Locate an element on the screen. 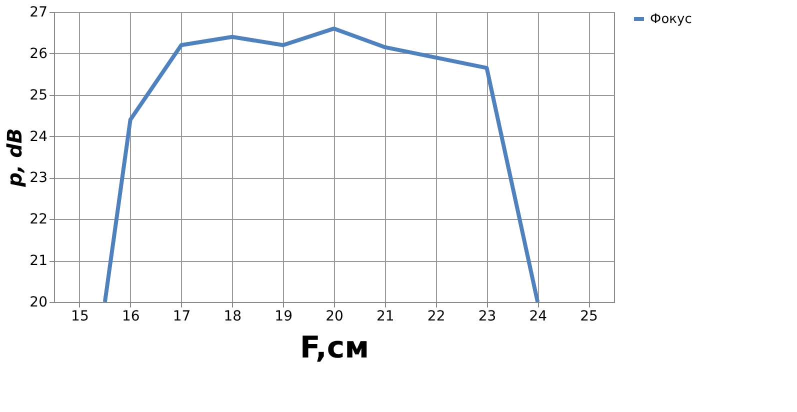 This screenshot has height=412, width=797. x-tick-label: 17 is located at coordinates (181, 316).